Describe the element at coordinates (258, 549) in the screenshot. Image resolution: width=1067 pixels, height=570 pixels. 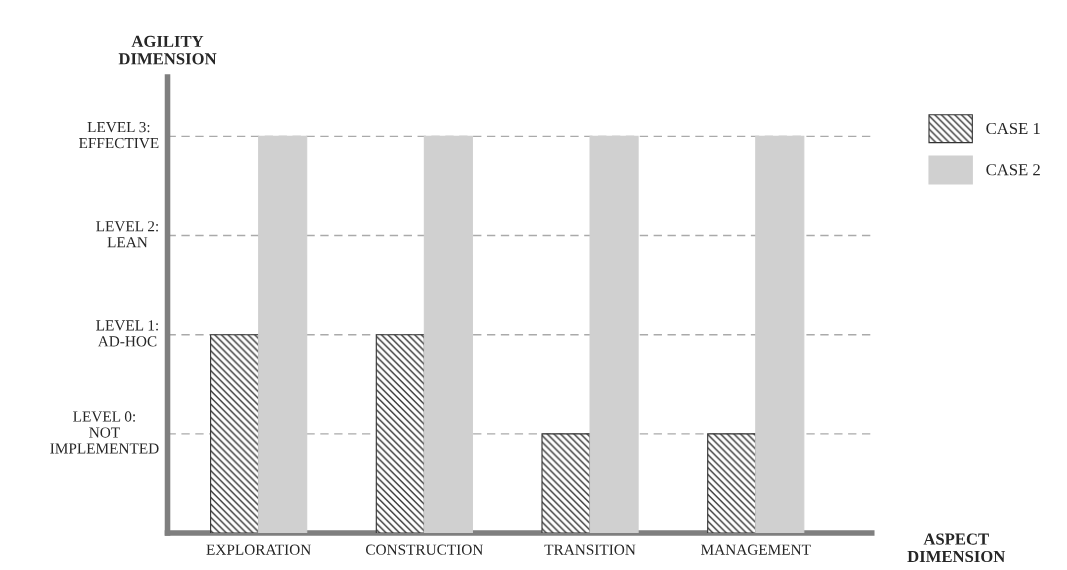
I see `x-tick-label: EXPLORATION` at that location.